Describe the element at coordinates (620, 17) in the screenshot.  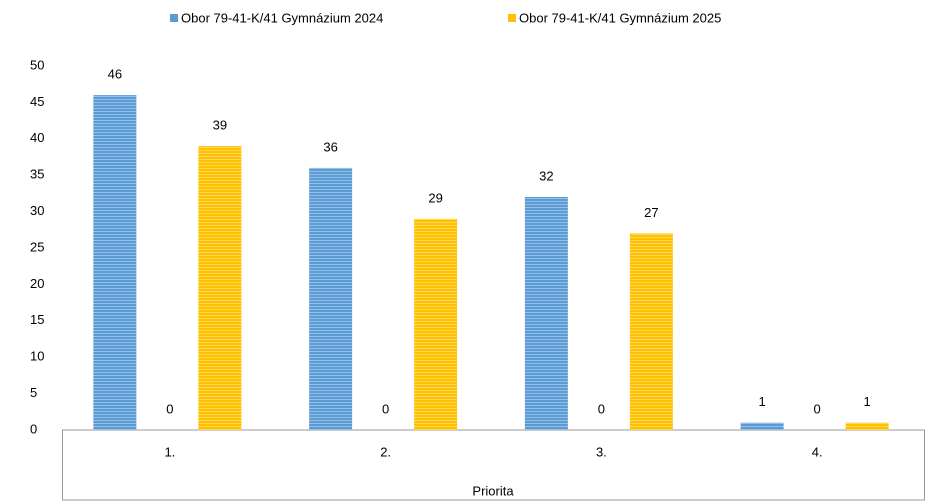
I see `legend-label: Obor 79-41-K/41 Gymnázium 2025` at that location.